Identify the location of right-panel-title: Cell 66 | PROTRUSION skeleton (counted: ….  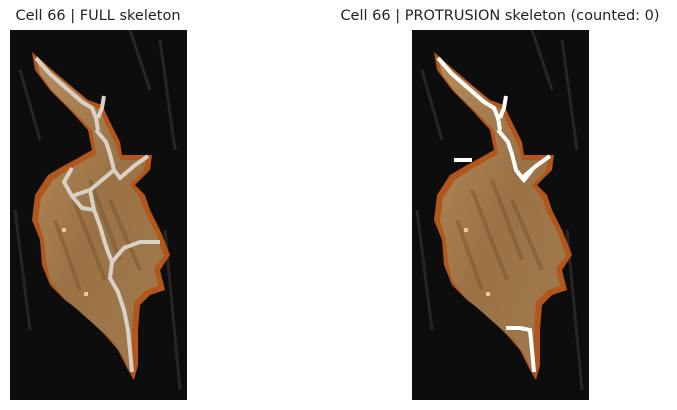
(500, 16).